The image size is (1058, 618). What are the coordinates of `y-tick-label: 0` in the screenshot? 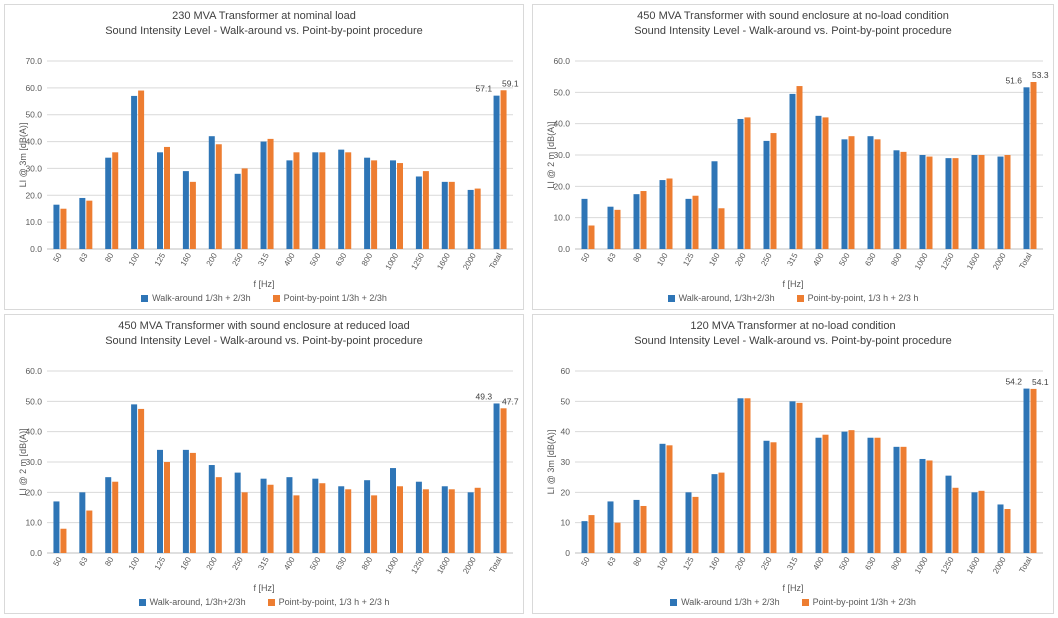 It's located at (567, 553).